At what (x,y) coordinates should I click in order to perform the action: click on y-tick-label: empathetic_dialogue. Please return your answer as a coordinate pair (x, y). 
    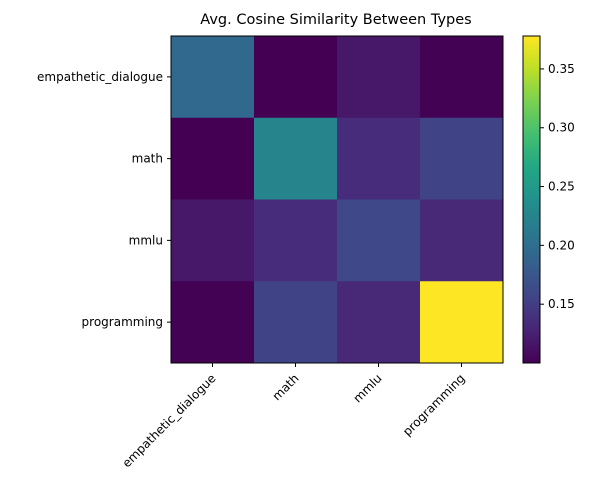
    Looking at the image, I should click on (100, 77).